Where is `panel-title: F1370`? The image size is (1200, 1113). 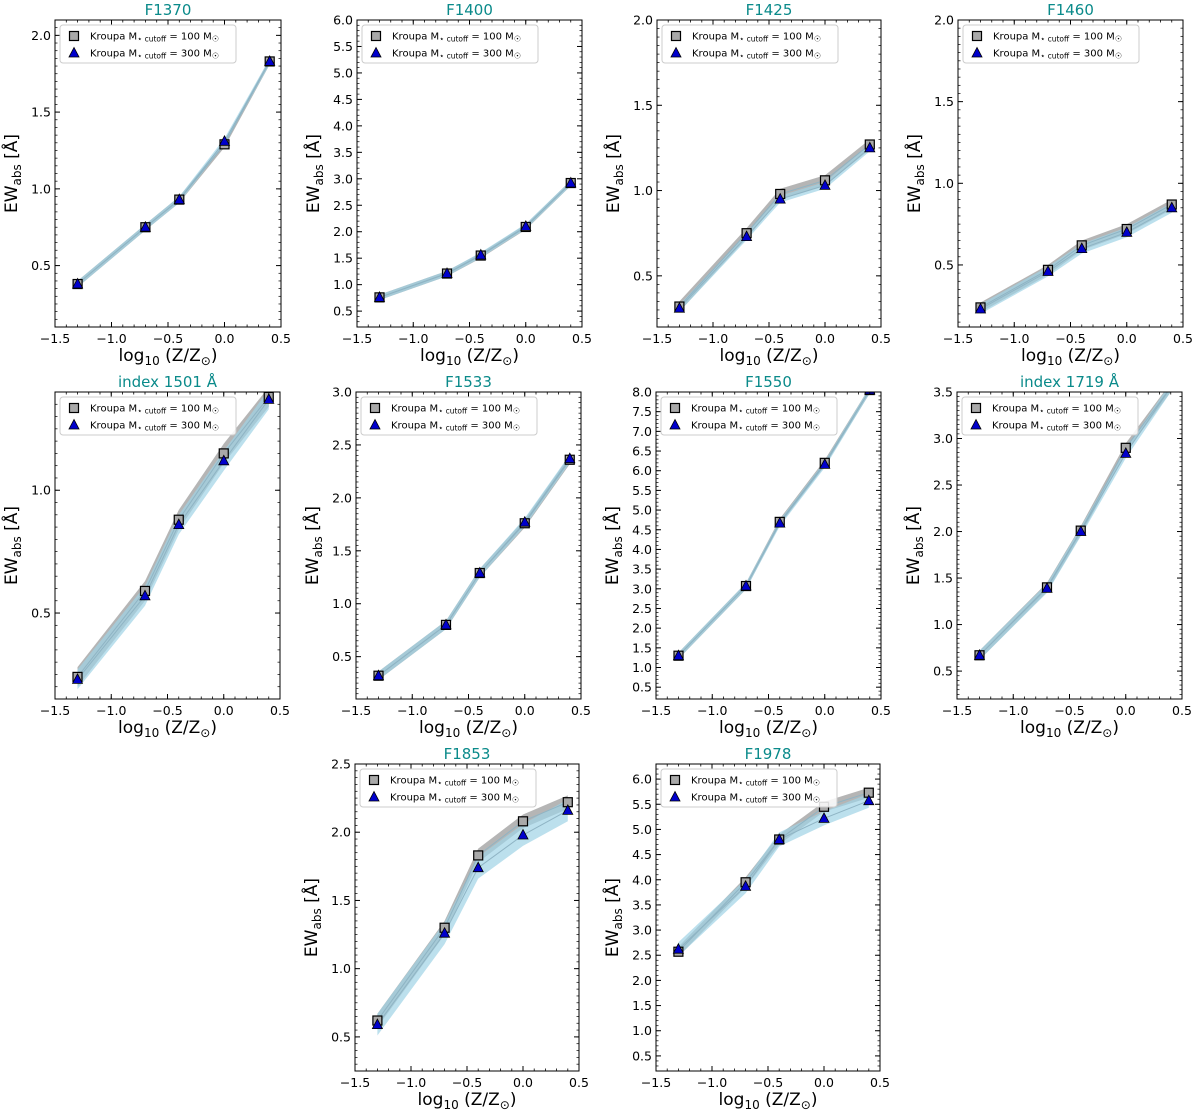 panel-title: F1370 is located at coordinates (168, 10).